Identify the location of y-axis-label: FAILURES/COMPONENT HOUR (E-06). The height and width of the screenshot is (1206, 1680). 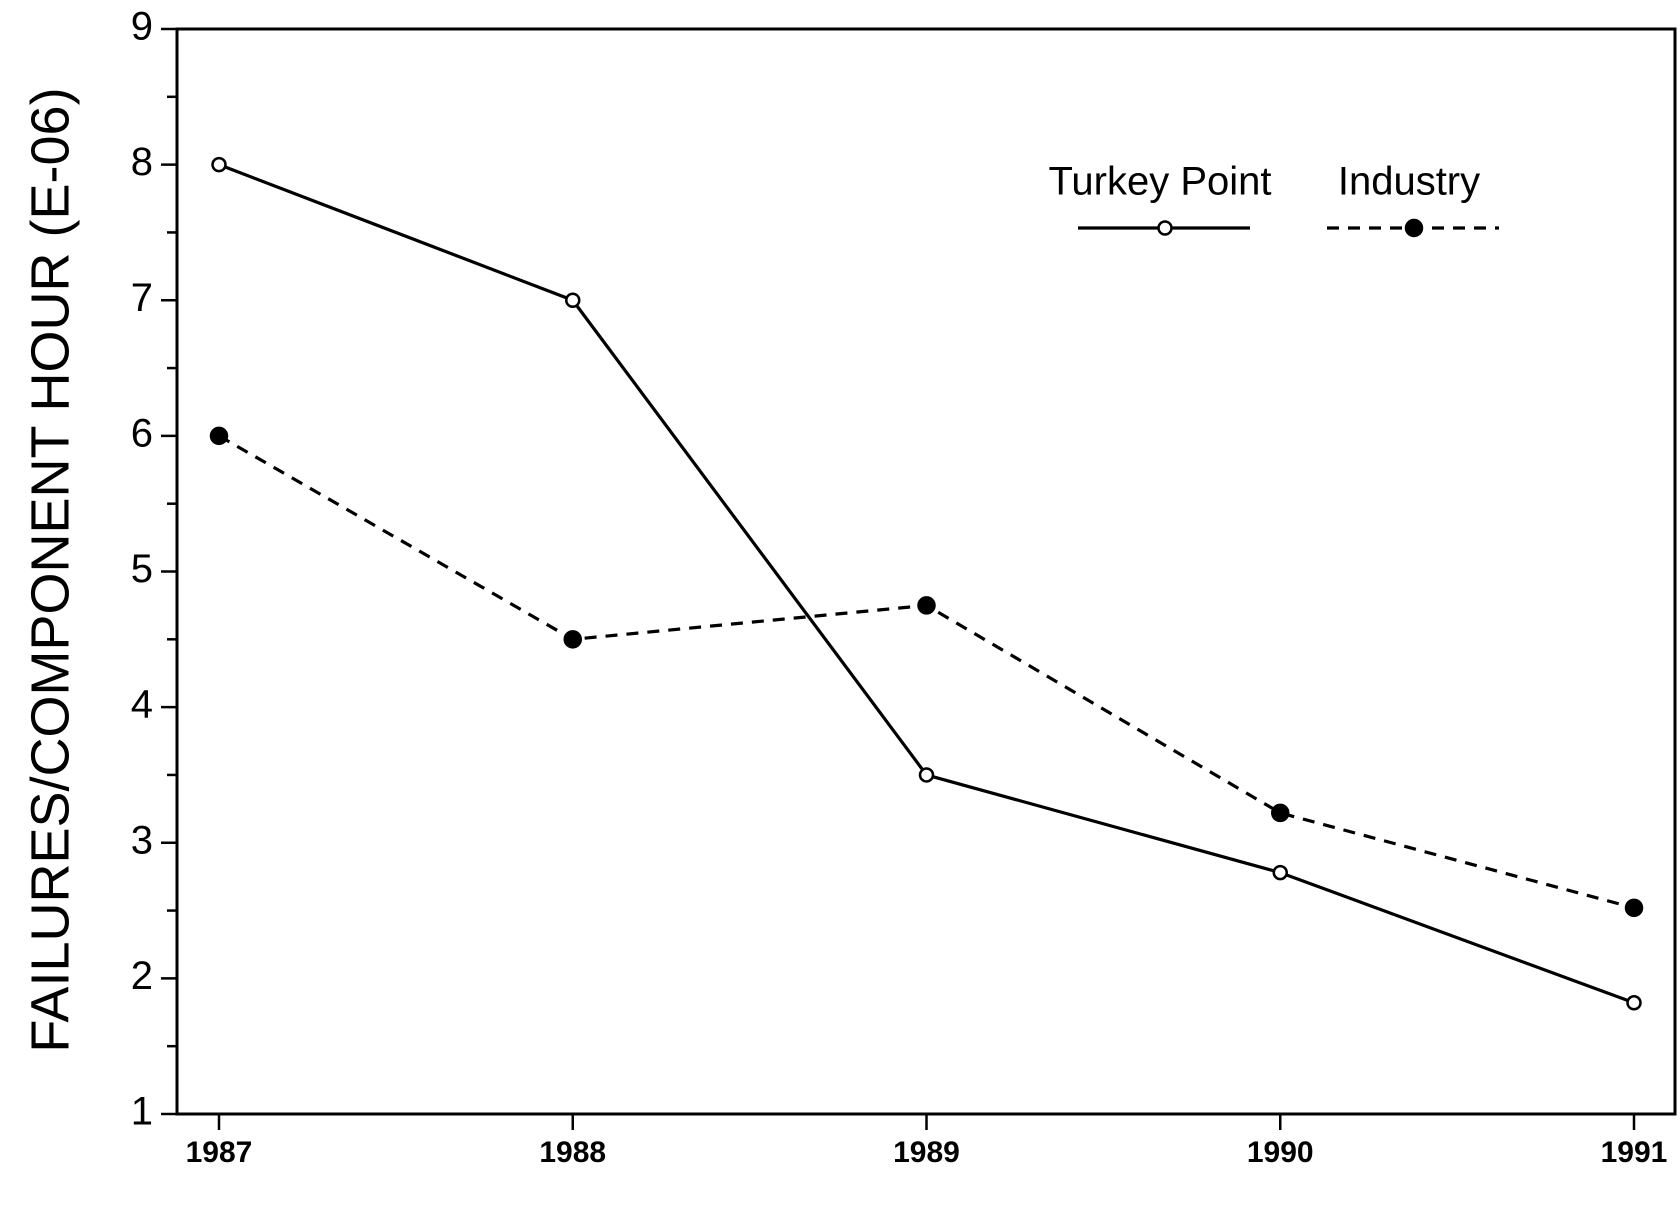
(50, 569).